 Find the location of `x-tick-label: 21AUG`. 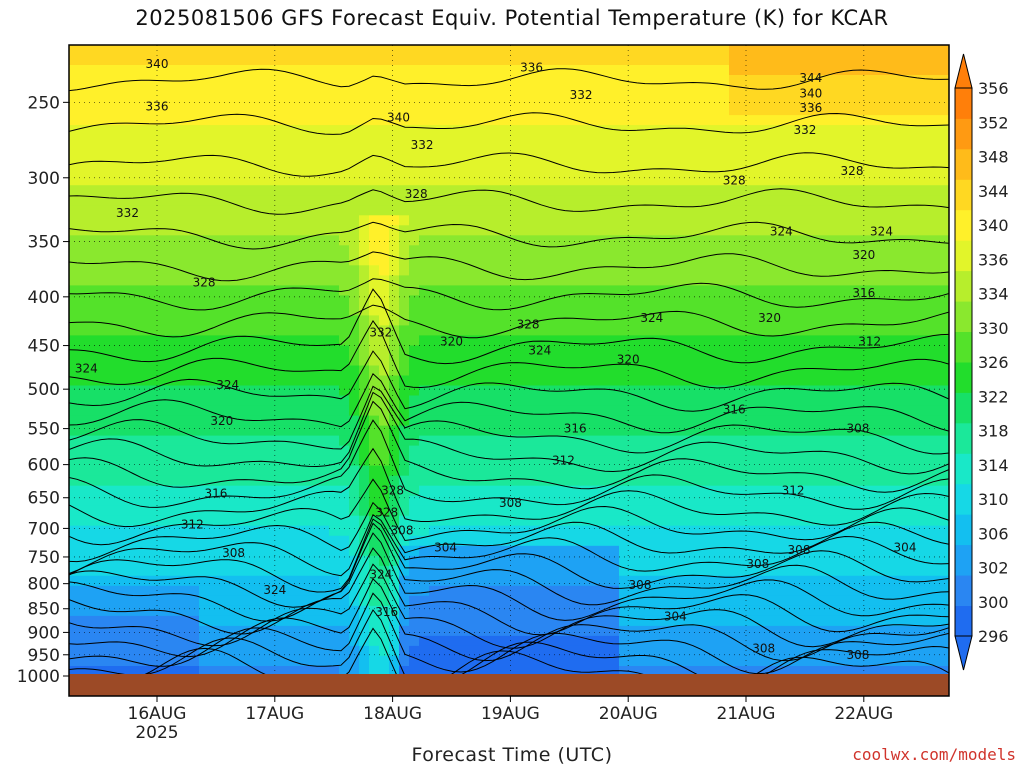

x-tick-label: 21AUG is located at coordinates (746, 714).